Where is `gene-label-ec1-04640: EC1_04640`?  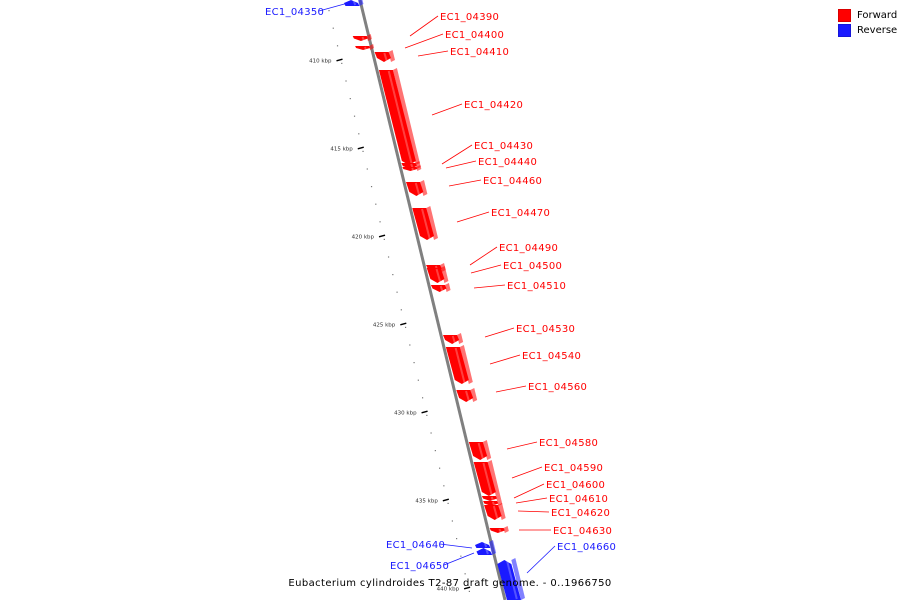 gene-label-ec1-04640: EC1_04640 is located at coordinates (415, 545).